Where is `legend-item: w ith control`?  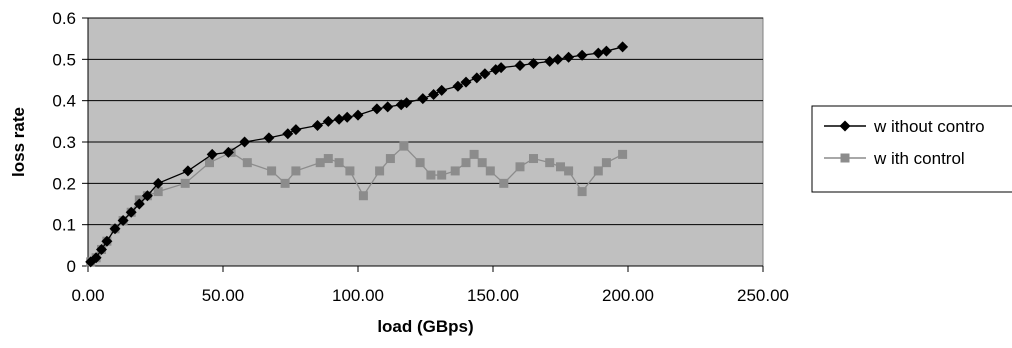 legend-item: w ith control is located at coordinates (894, 158).